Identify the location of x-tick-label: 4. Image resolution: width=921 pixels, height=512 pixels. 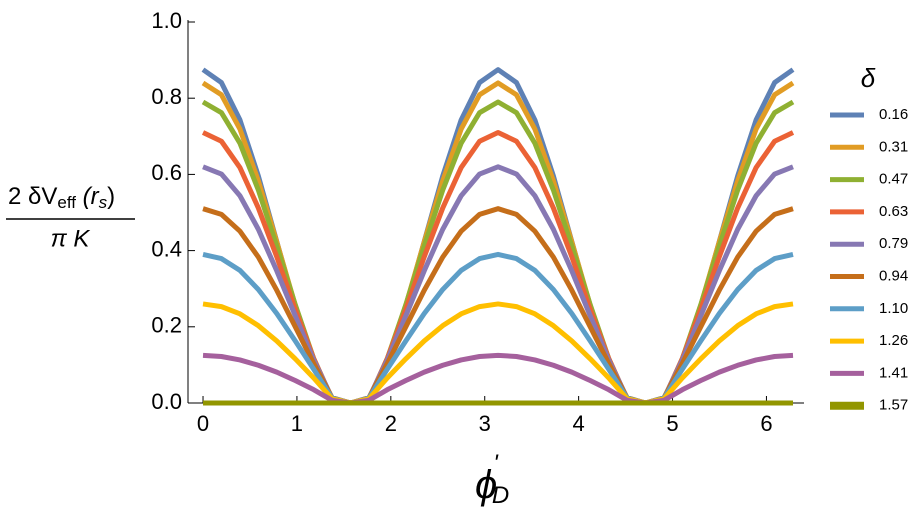
(579, 423).